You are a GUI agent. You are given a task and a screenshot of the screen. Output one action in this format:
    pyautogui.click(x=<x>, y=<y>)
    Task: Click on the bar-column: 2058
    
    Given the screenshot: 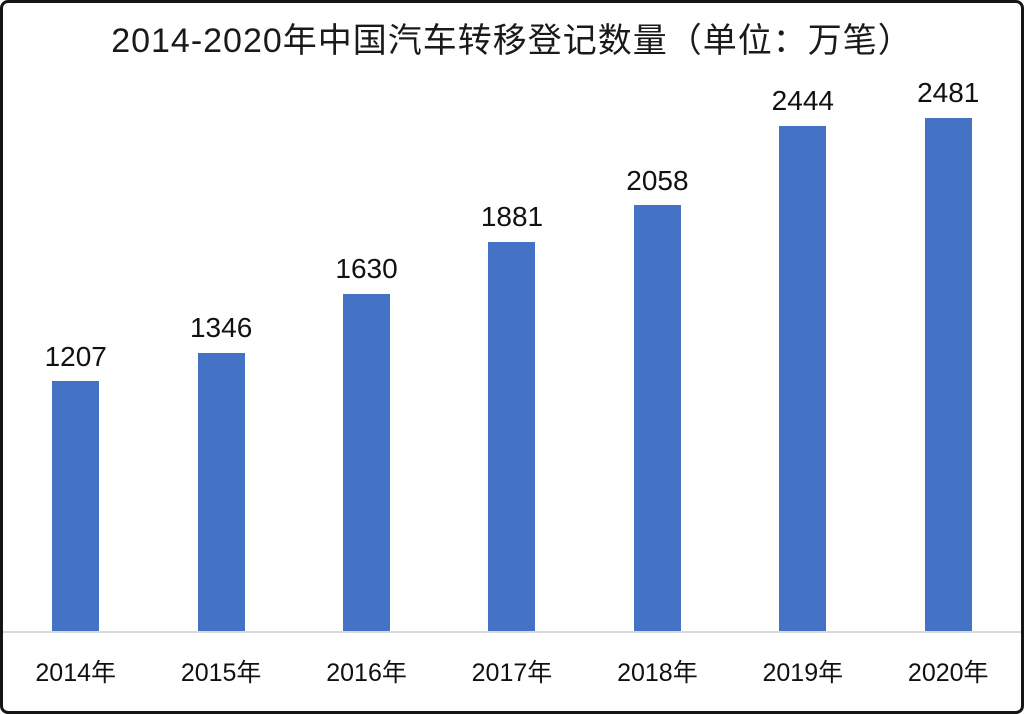 What is the action you would take?
    pyautogui.click(x=657, y=397)
    